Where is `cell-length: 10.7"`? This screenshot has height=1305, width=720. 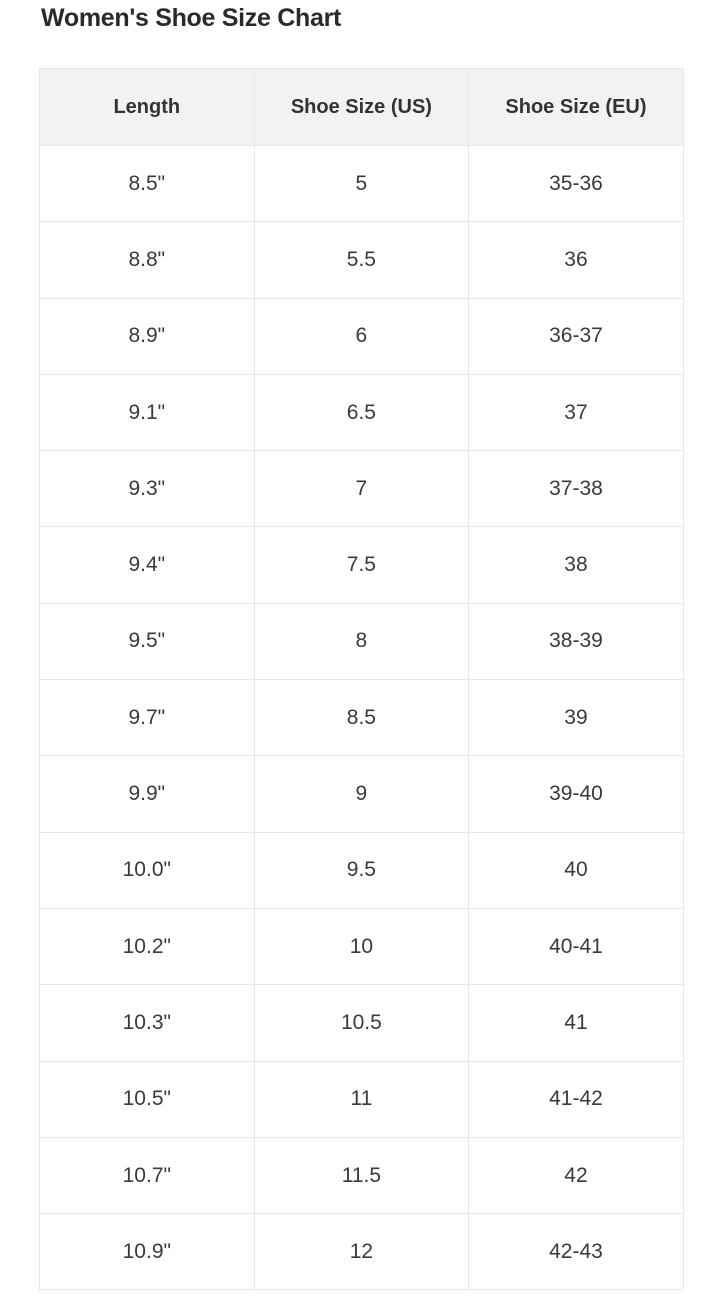
cell-length: 10.7" is located at coordinates (147, 1175).